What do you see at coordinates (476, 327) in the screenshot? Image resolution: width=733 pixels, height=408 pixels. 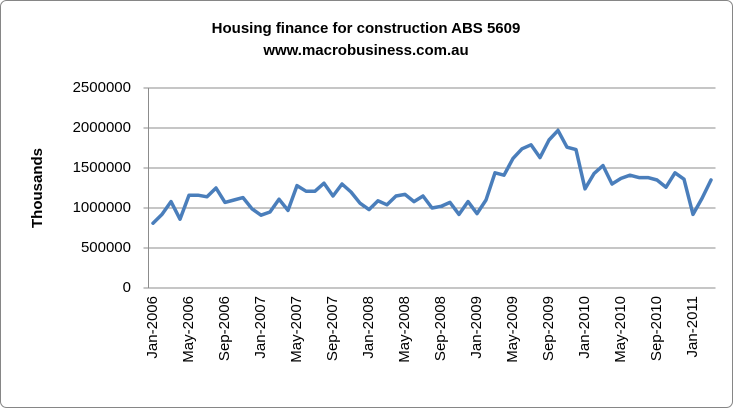 I see `x-tick-label: Jan-2009` at bounding box center [476, 327].